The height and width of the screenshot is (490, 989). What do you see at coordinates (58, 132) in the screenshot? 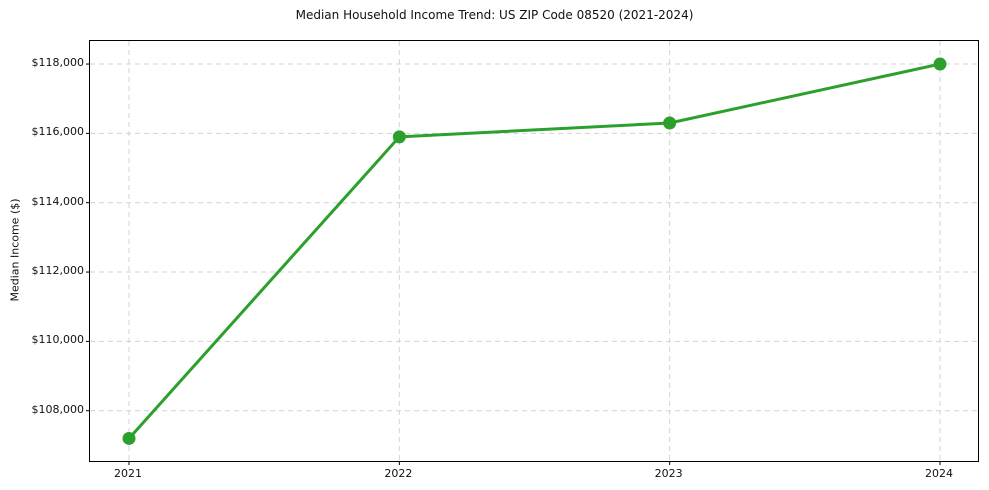
I see `y-tick-label: $116,000` at bounding box center [58, 132].